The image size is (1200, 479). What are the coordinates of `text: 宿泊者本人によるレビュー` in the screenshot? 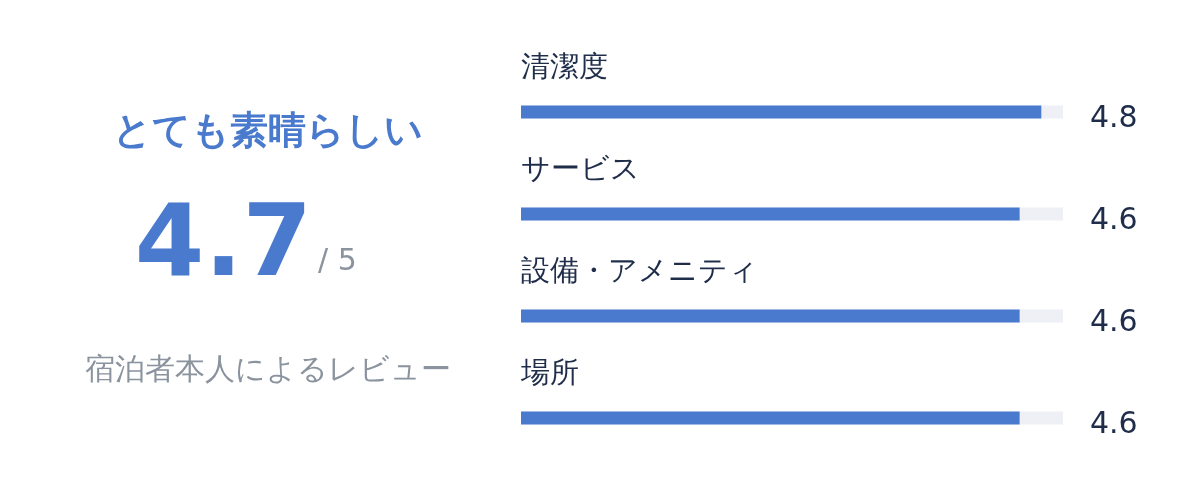 It's located at (268, 368).